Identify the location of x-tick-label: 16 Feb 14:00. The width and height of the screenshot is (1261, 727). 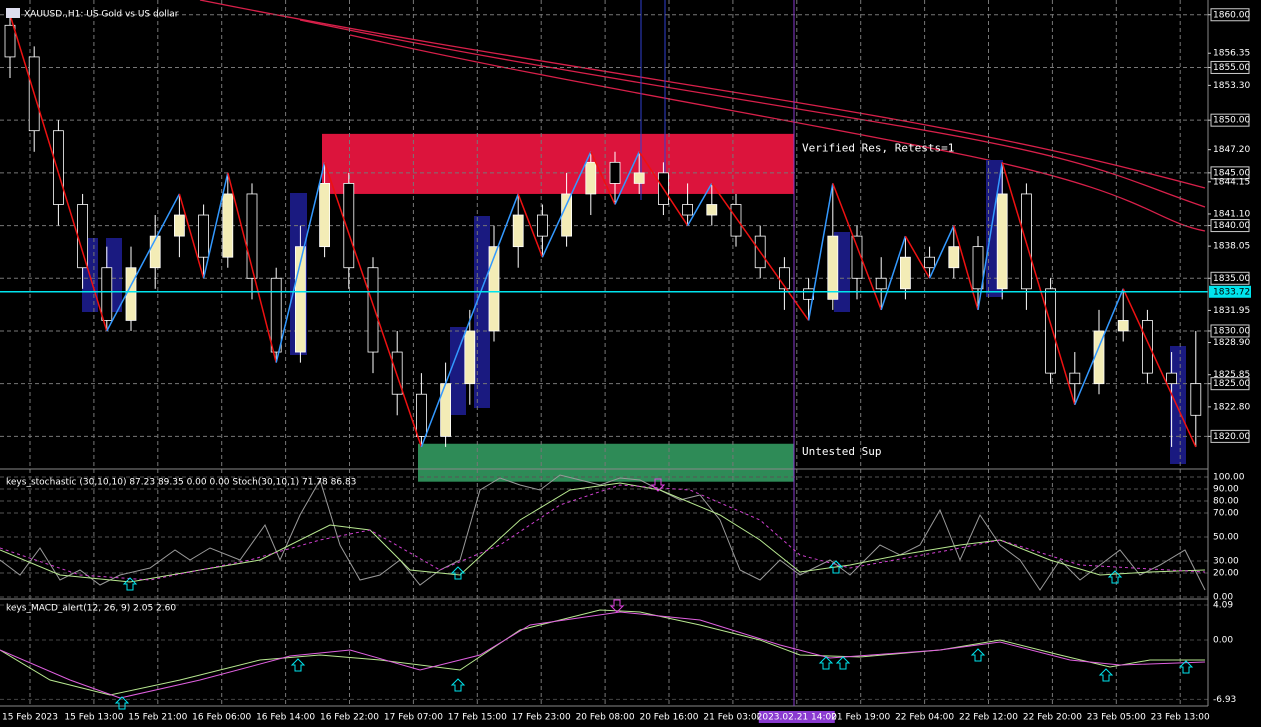
(285, 718).